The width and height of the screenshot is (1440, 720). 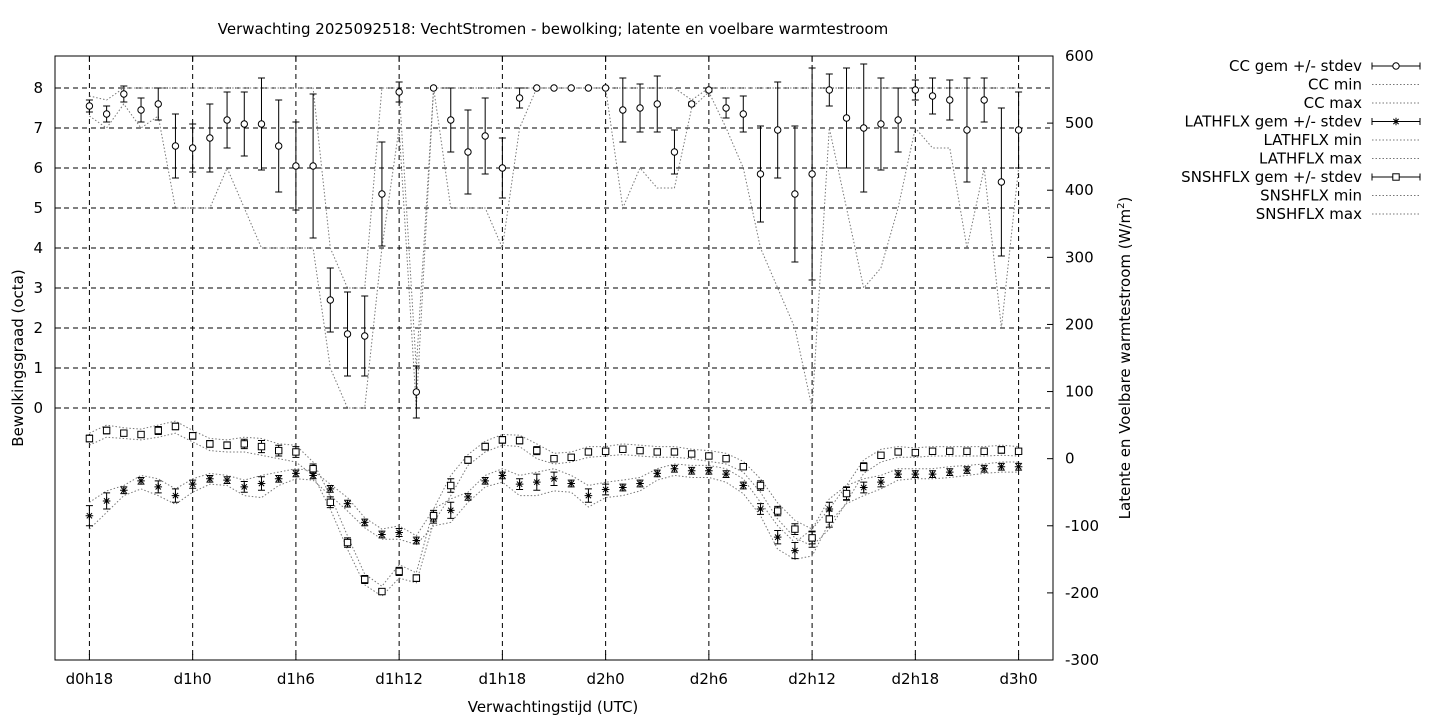 What do you see at coordinates (1079, 190) in the screenshot?
I see `y2-tick-label: 400` at bounding box center [1079, 190].